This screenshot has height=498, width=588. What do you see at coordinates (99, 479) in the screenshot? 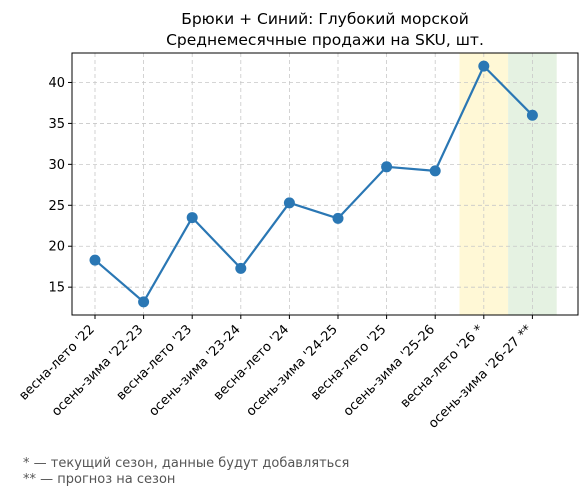
I see `footnote-forecast: ** — прогноз на сезон` at bounding box center [99, 479].